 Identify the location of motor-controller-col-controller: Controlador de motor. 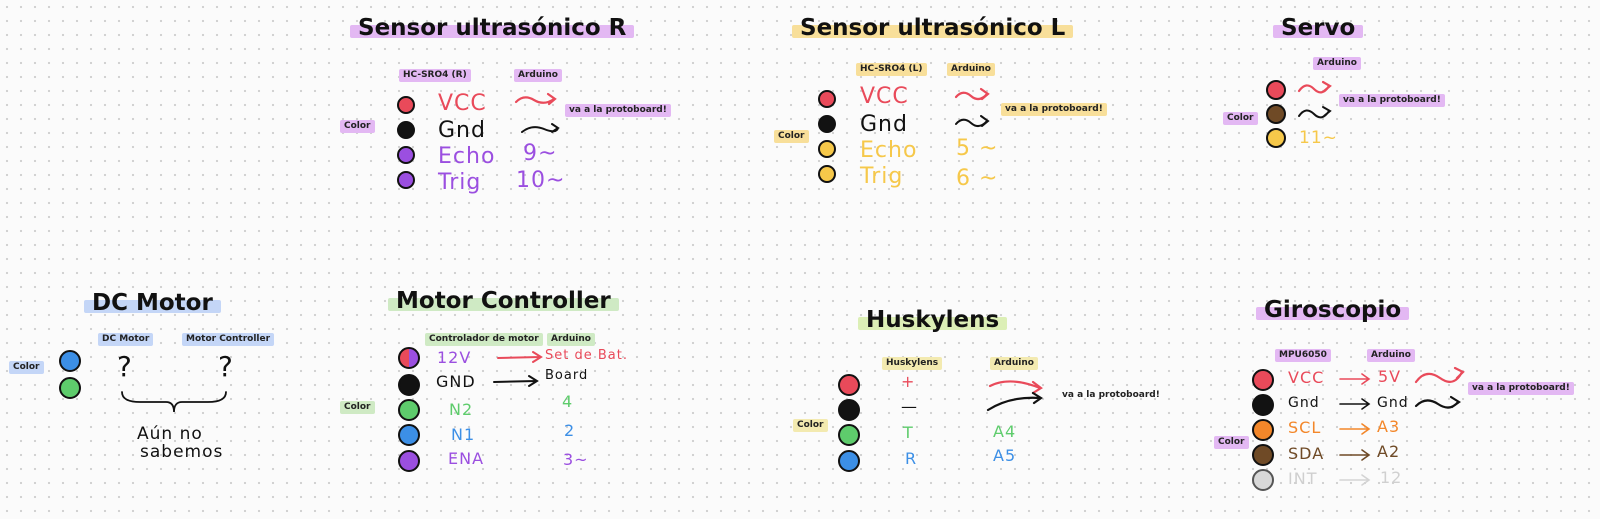
(484, 339).